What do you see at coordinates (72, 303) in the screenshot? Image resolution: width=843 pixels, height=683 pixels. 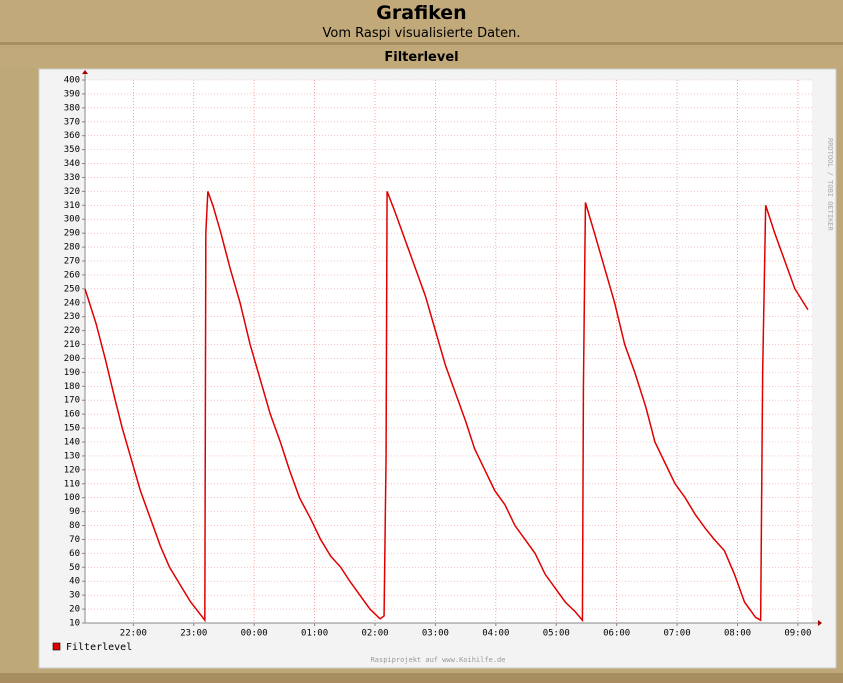 I see `y-tick-label: 240` at bounding box center [72, 303].